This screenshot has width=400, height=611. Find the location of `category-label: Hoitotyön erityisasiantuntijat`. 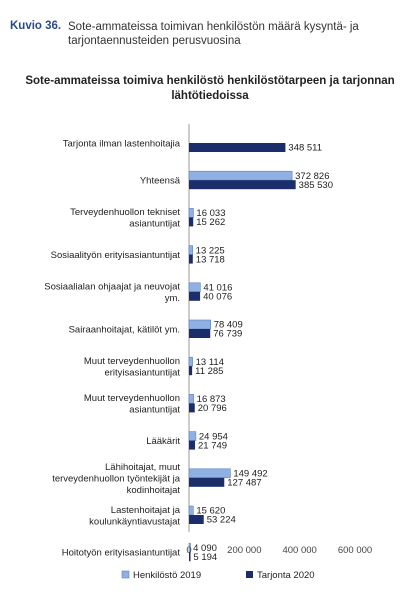

category-label: Hoitotyön erityisasiantuntijat is located at coordinates (121, 553).